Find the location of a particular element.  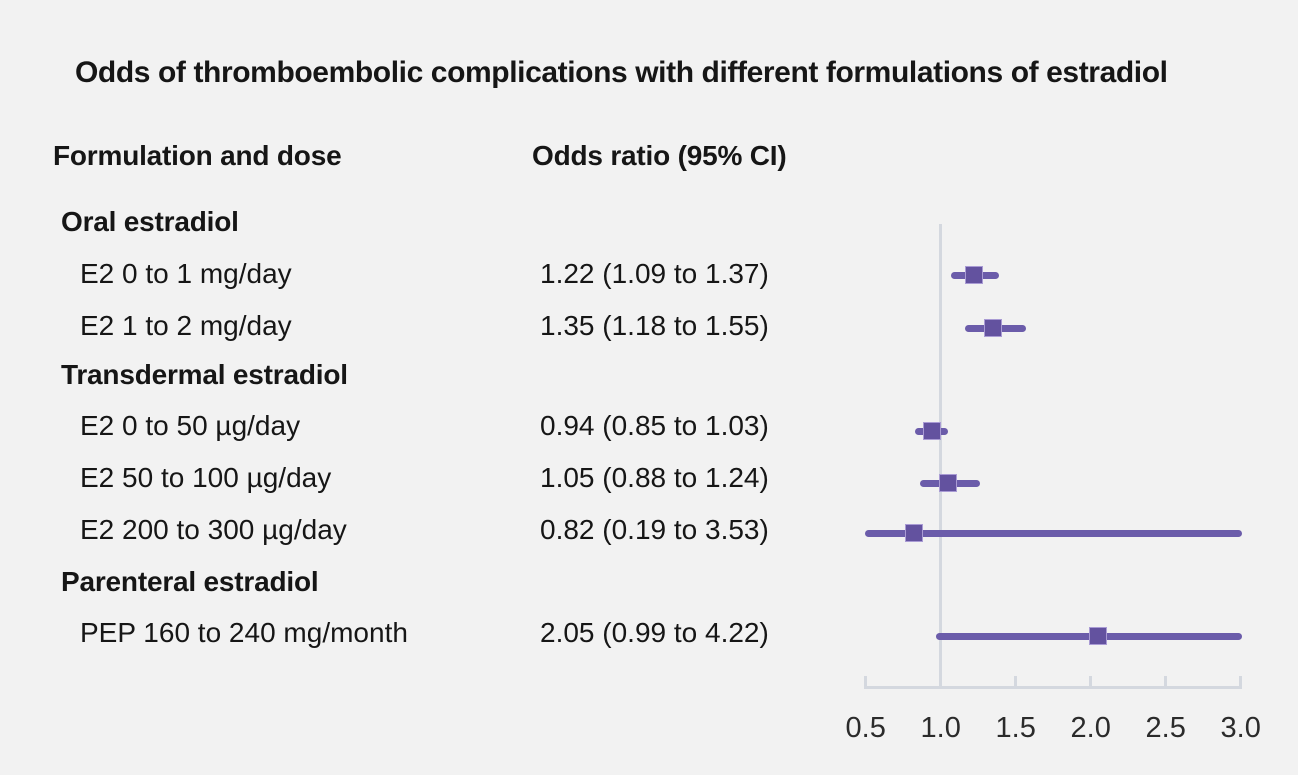

group-label: Transdermal estradiol is located at coordinates (204, 374).